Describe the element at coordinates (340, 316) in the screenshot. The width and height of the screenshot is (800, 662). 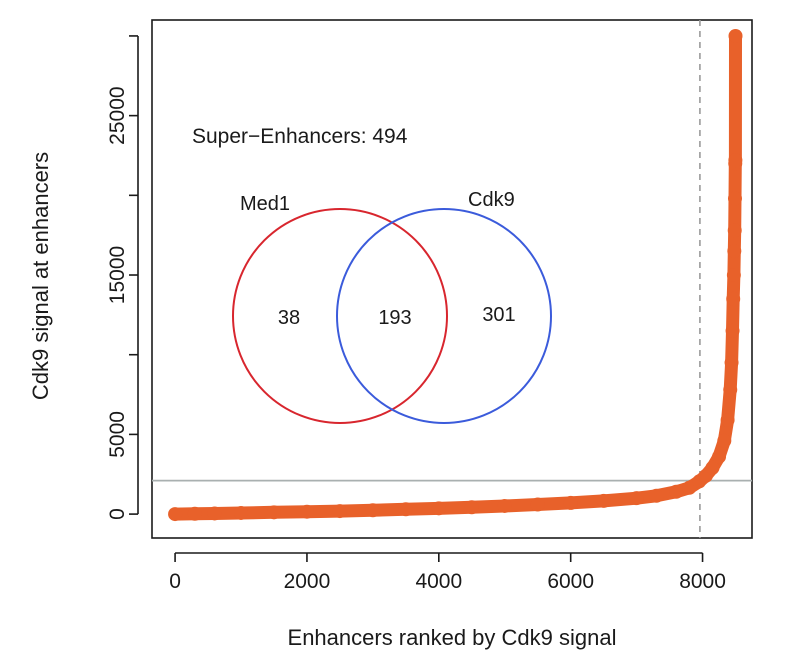
I see `venn-circle-med1` at that location.